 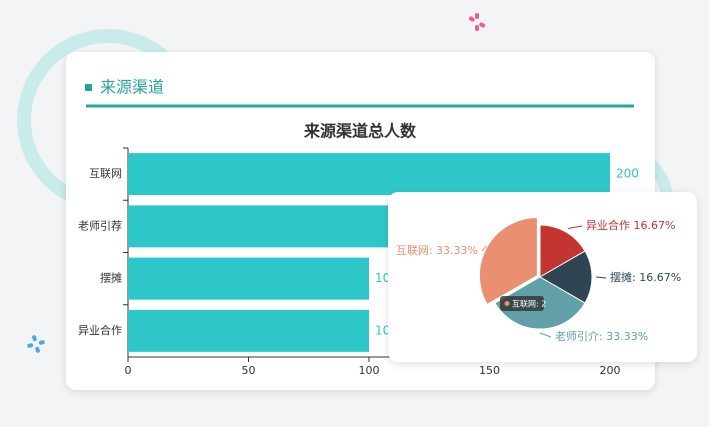 I want to click on x-tick-label: 100, so click(x=369, y=370).